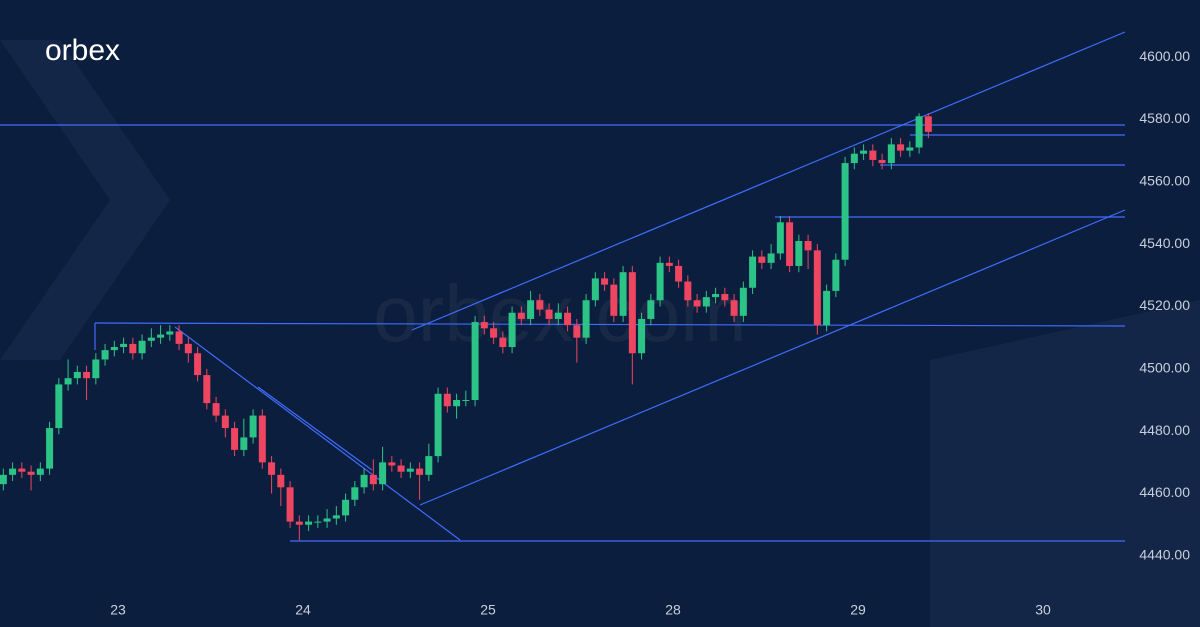  Describe the element at coordinates (858, 610) in the screenshot. I see `x-tick-label: 29` at that location.